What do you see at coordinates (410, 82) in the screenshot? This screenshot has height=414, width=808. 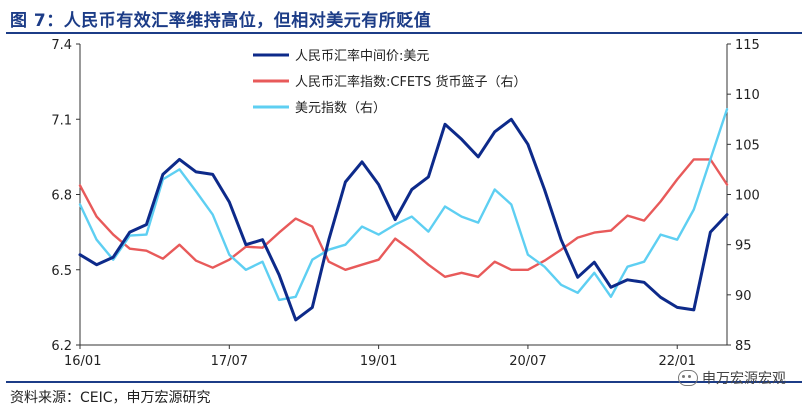 I see `legend-label-1: 人民币汇率指数:CFETS 货币篮子（右）` at bounding box center [410, 82].